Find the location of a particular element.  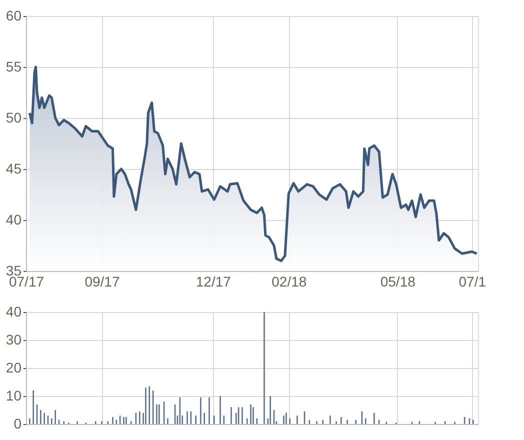

x-tick-label: 05/18 is located at coordinates (398, 282).